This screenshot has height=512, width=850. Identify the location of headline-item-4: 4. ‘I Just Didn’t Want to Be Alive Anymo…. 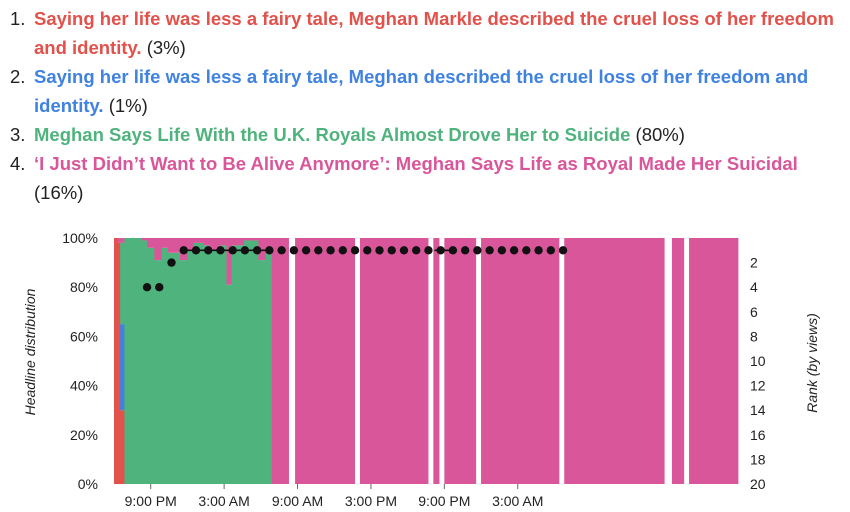
(427, 178).